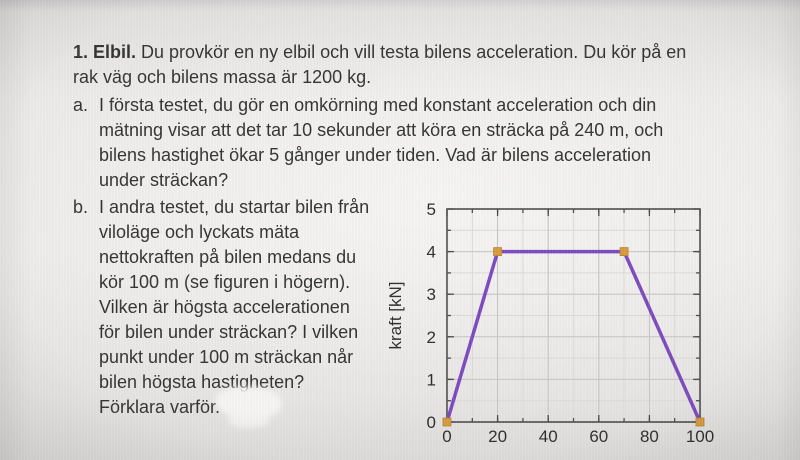 This screenshot has height=460, width=800. I want to click on y-axis-label: kraft [kN], so click(395, 315).